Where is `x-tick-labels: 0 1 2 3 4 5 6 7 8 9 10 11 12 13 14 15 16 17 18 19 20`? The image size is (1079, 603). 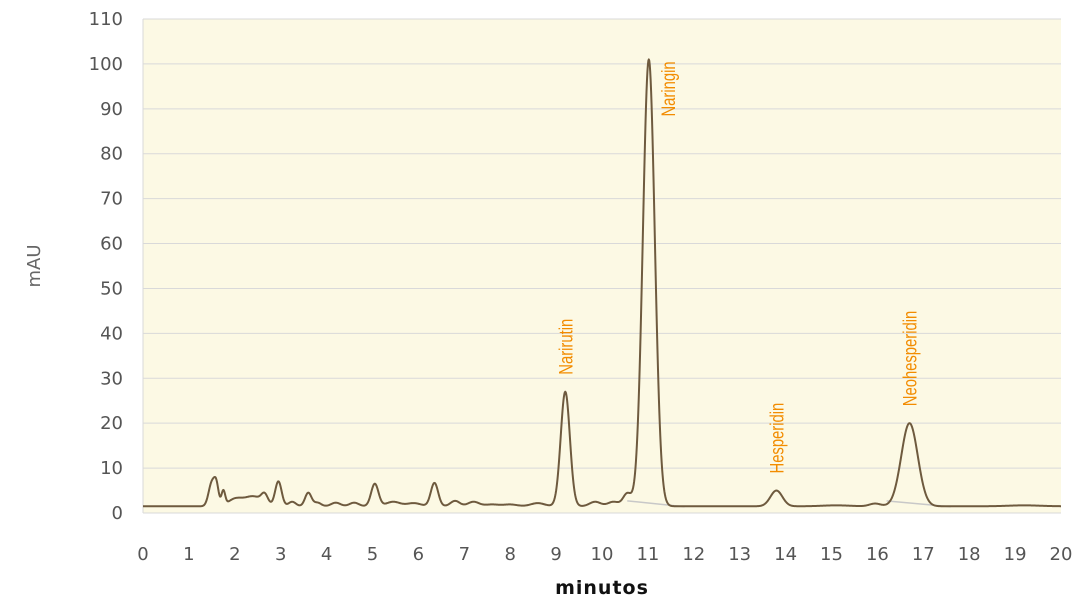 x-tick-labels: 0 1 2 3 4 5 6 7 8 9 10 11 12 13 14 15 16 17 18 19 20 is located at coordinates (604, 554).